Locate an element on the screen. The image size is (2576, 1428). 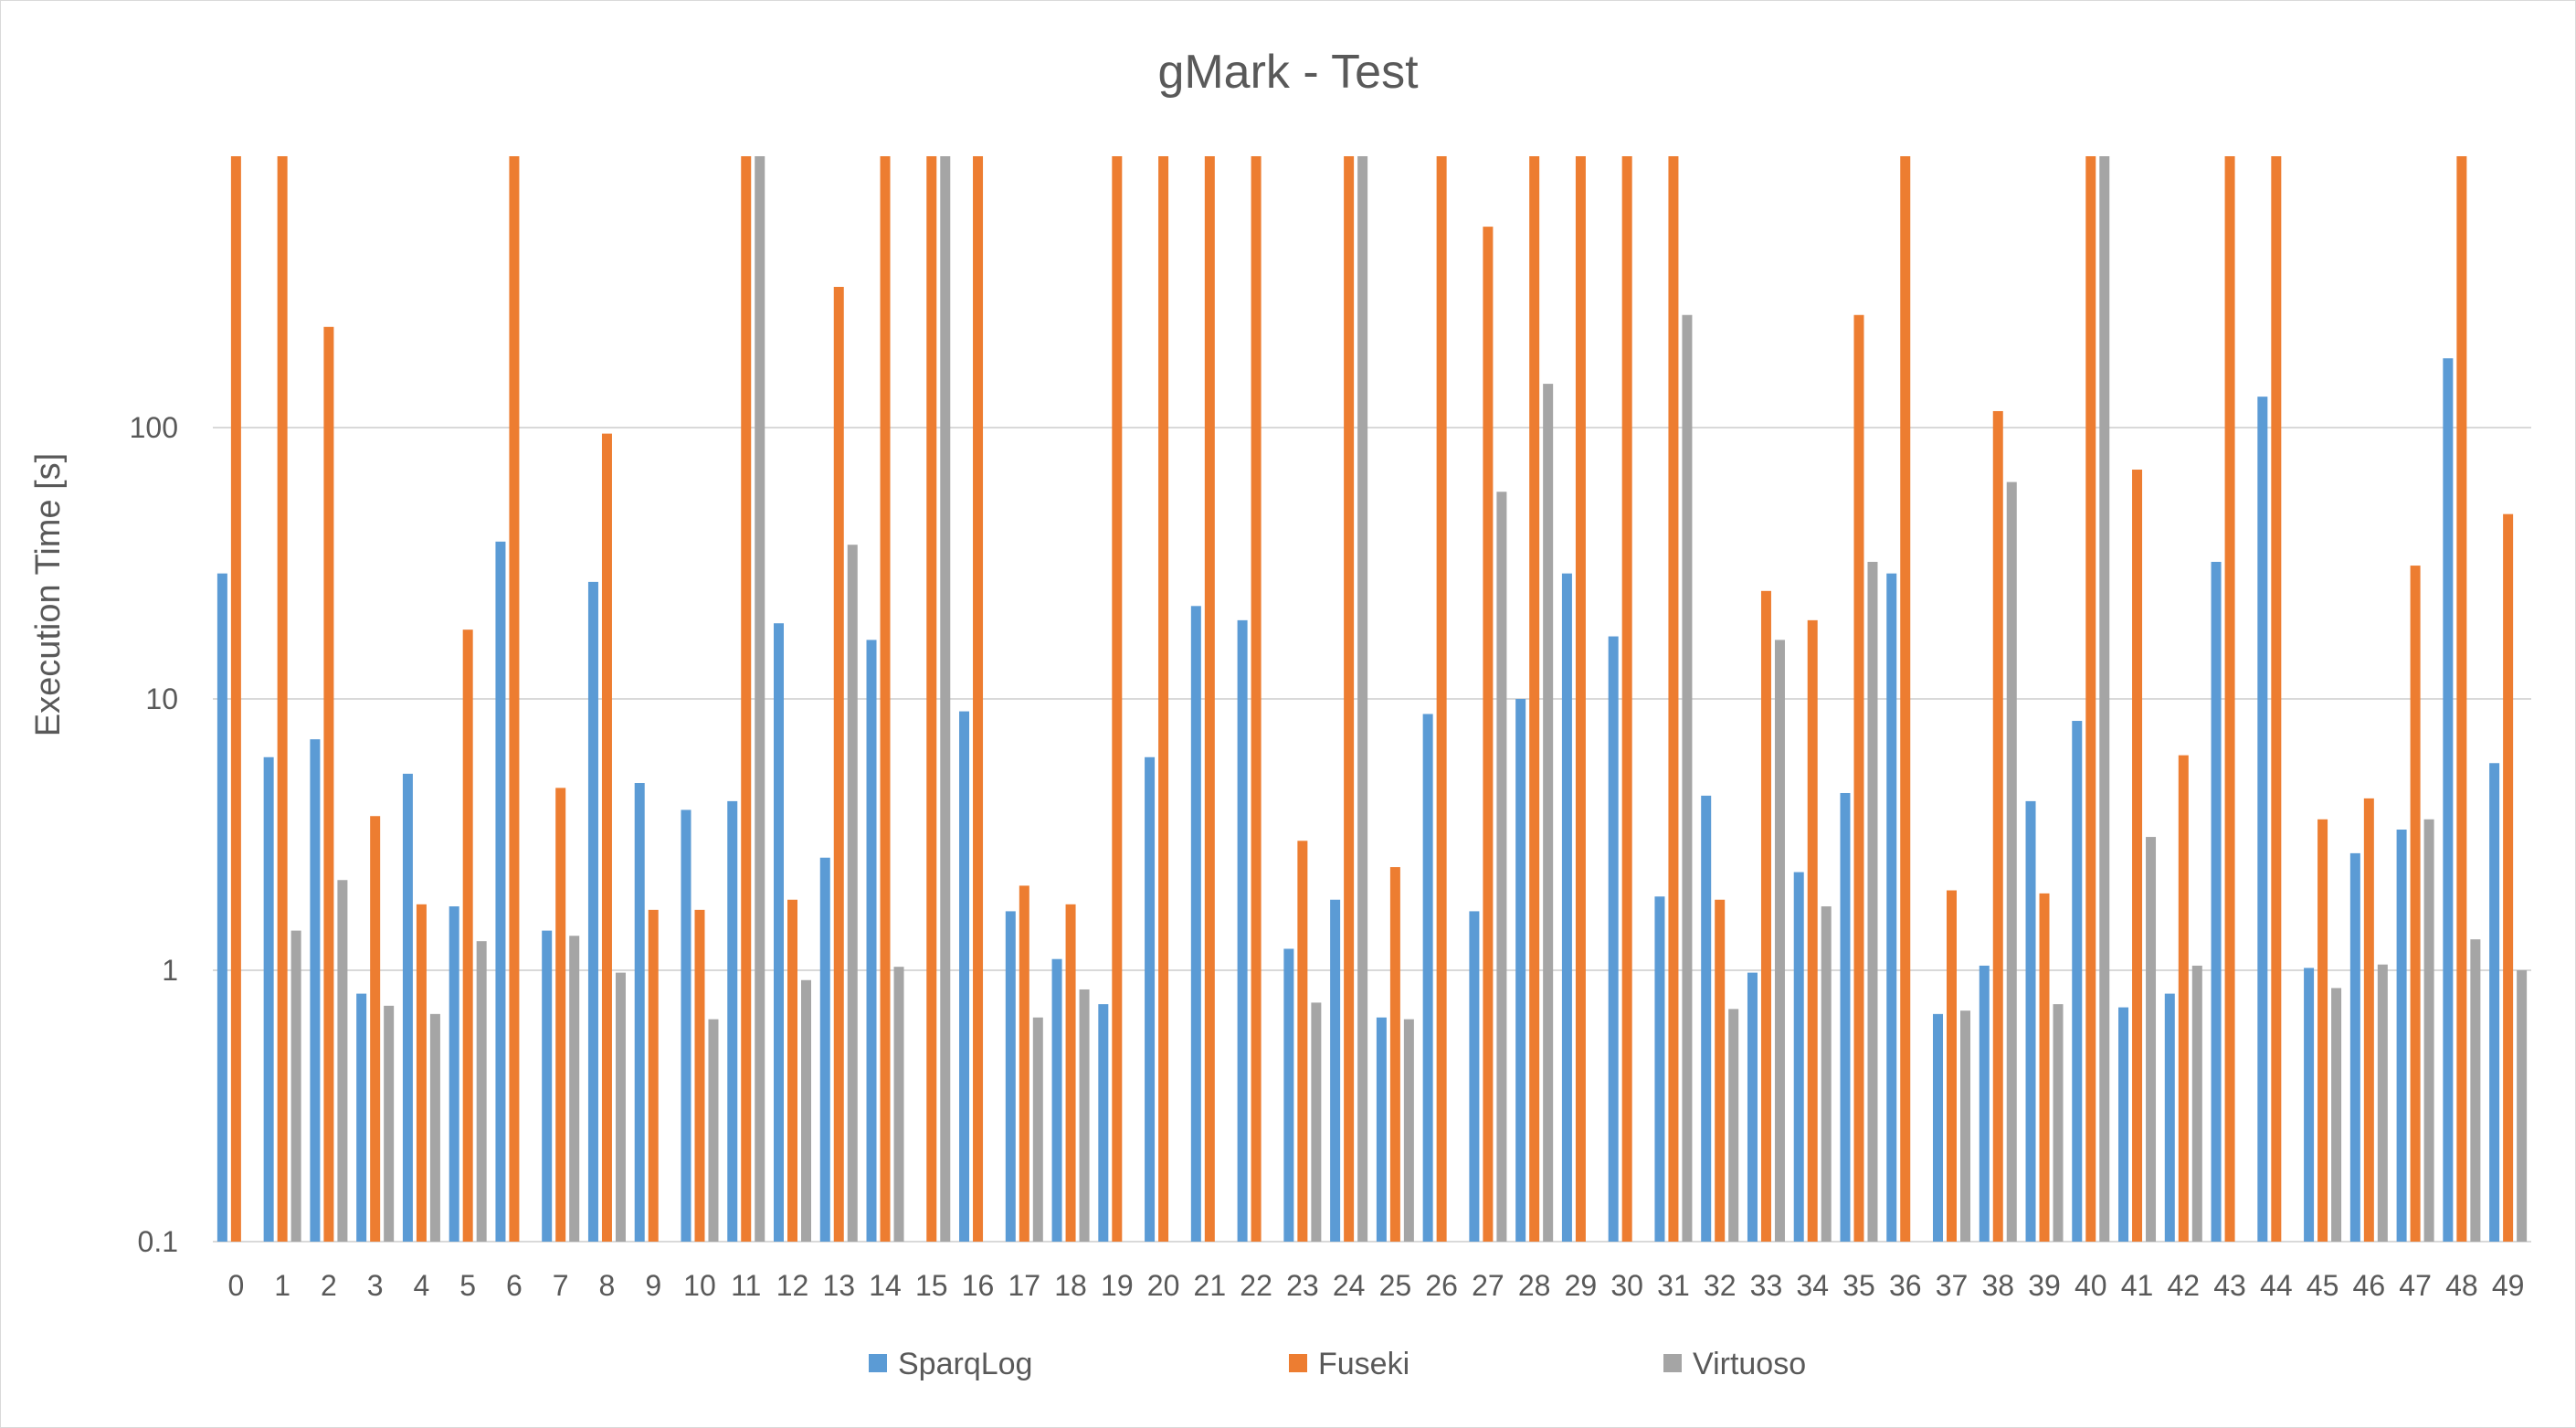
x-tick-label: 26 is located at coordinates (1442, 1286).